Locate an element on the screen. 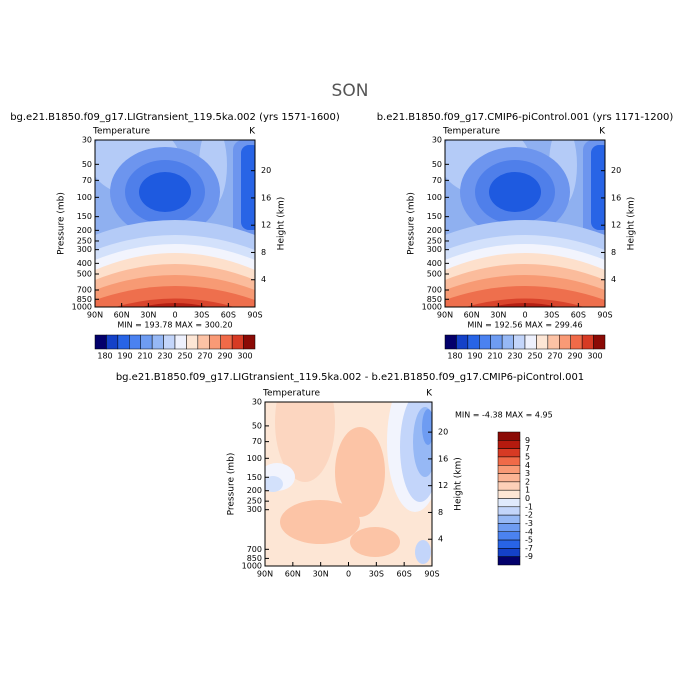  colorbar-label: 270 is located at coordinates (204, 356).